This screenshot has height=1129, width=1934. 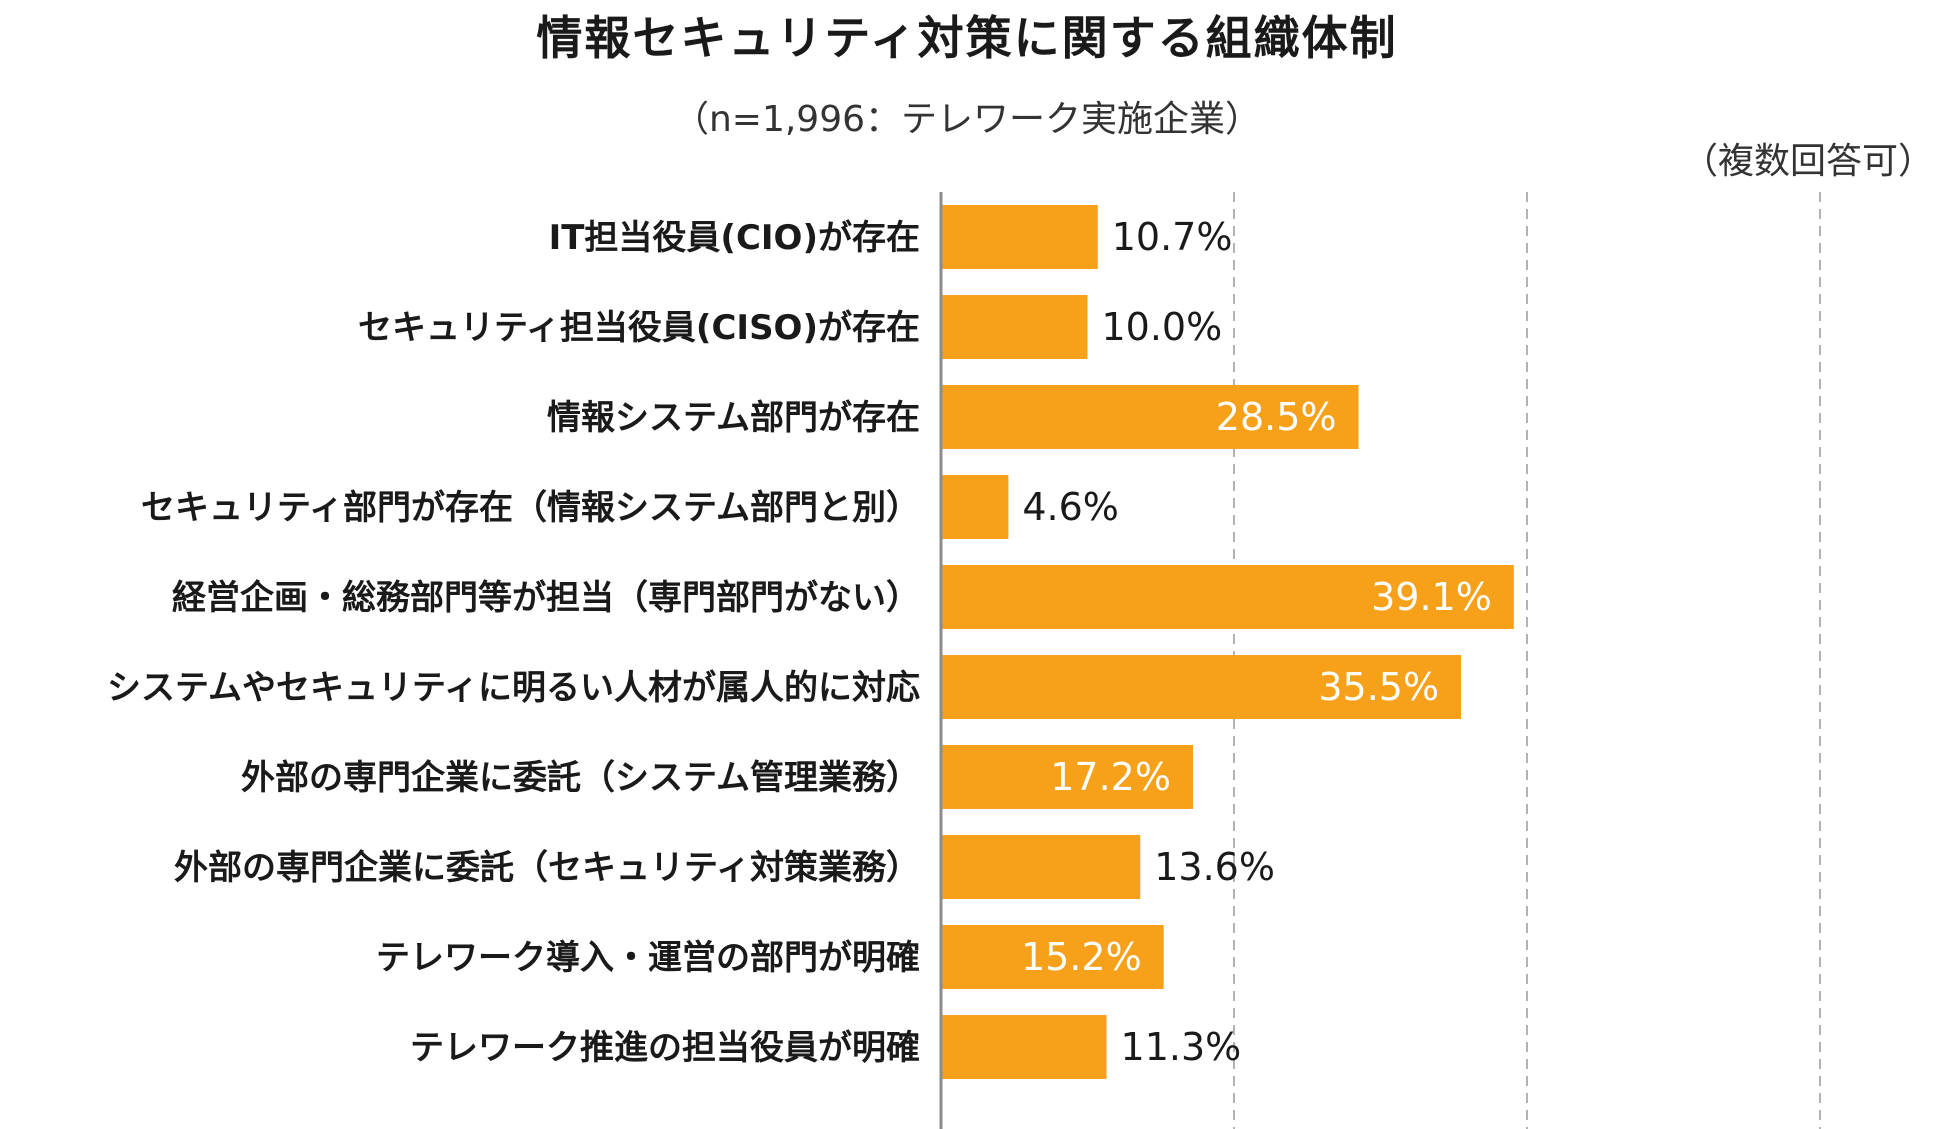 What do you see at coordinates (1081, 957) in the screenshot?
I see `value-label: 15.2%` at bounding box center [1081, 957].